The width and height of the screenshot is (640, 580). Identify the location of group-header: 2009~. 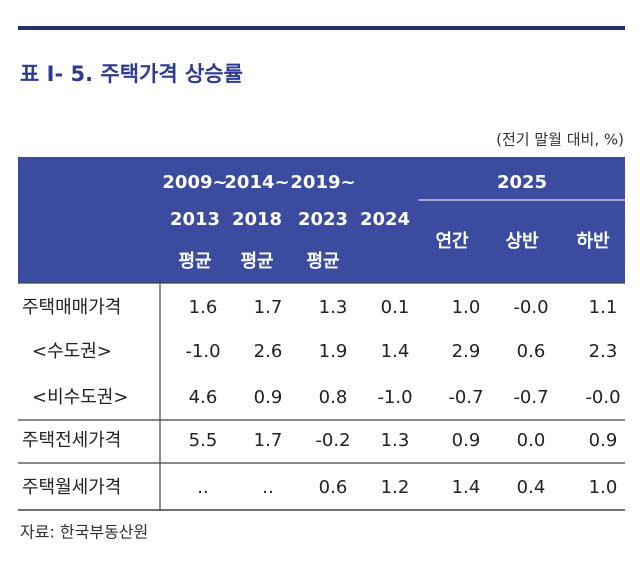
(194, 182).